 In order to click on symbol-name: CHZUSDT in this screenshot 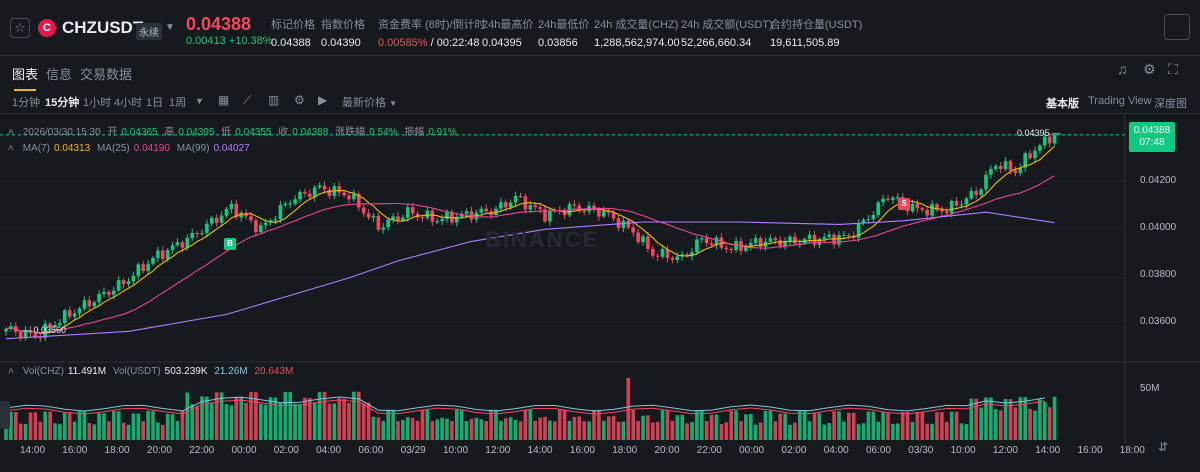, I will do `click(103, 27)`.